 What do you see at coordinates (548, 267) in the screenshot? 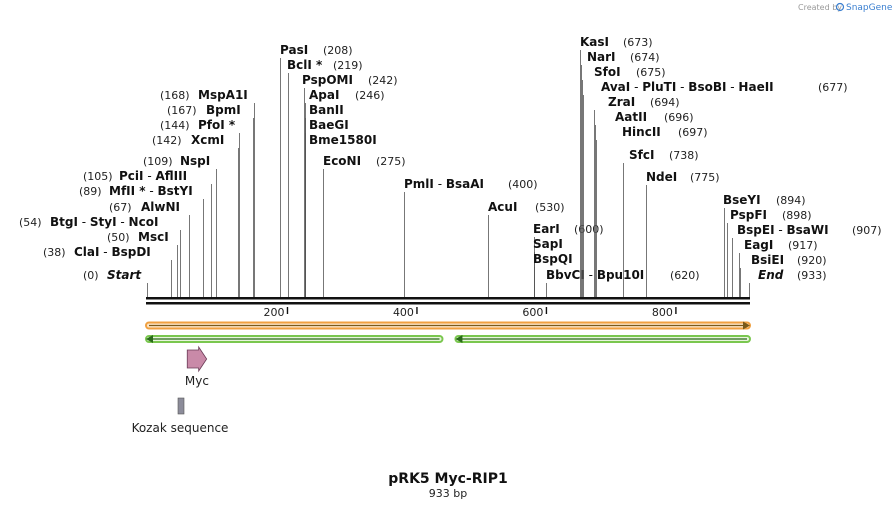
I see `site-sapi: SapI` at bounding box center [548, 267].